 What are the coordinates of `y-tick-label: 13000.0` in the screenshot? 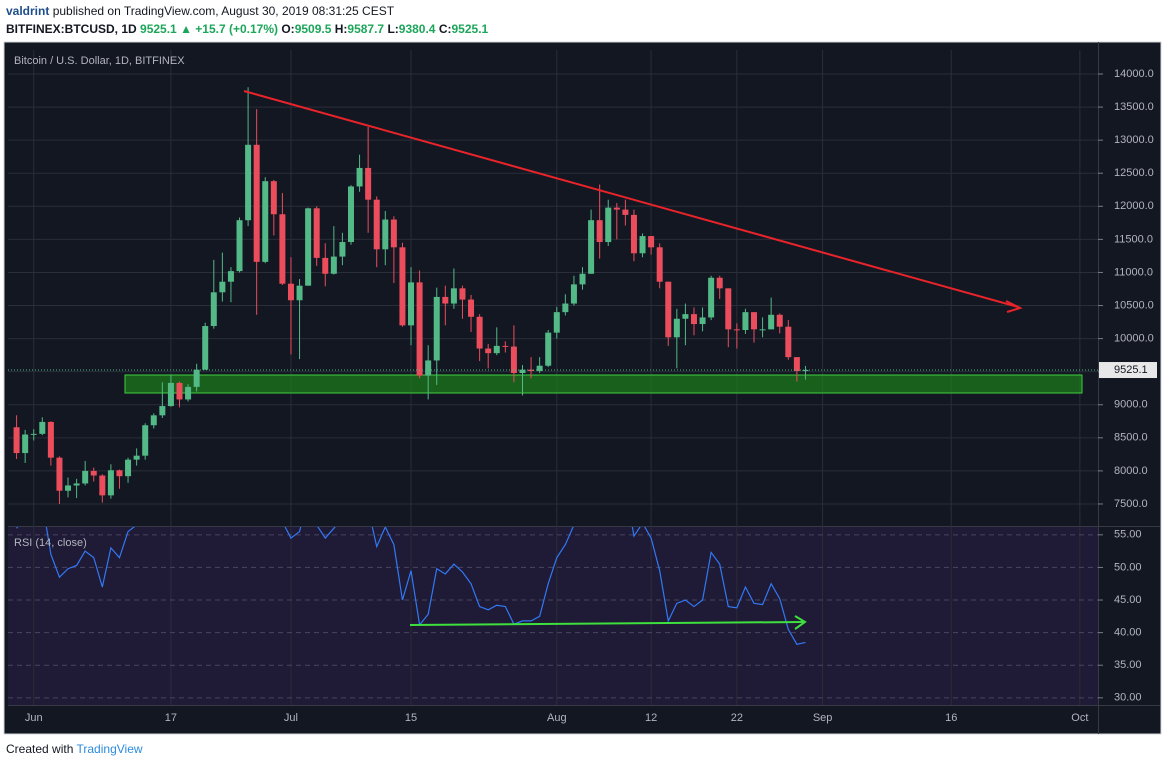 It's located at (1134, 140).